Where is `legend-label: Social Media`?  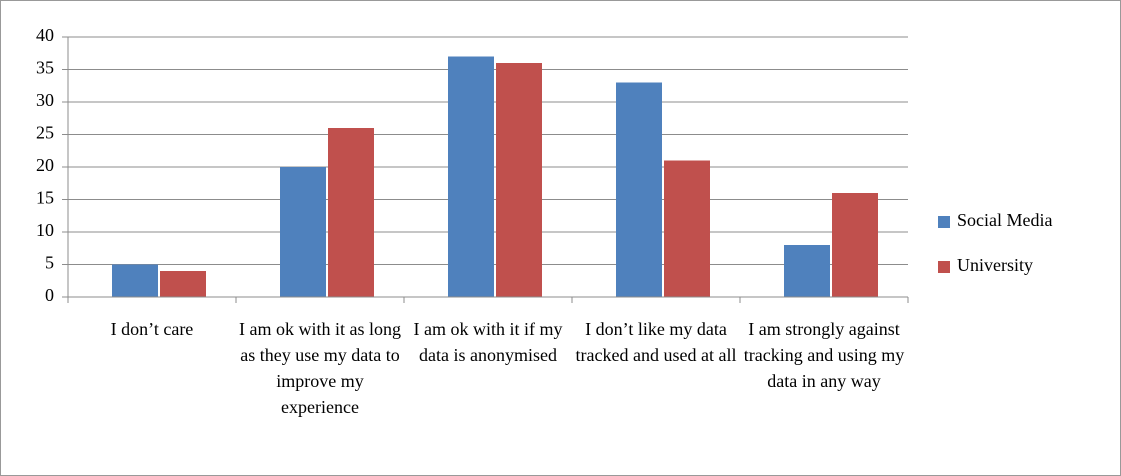
legend-label: Social Media is located at coordinates (1004, 220).